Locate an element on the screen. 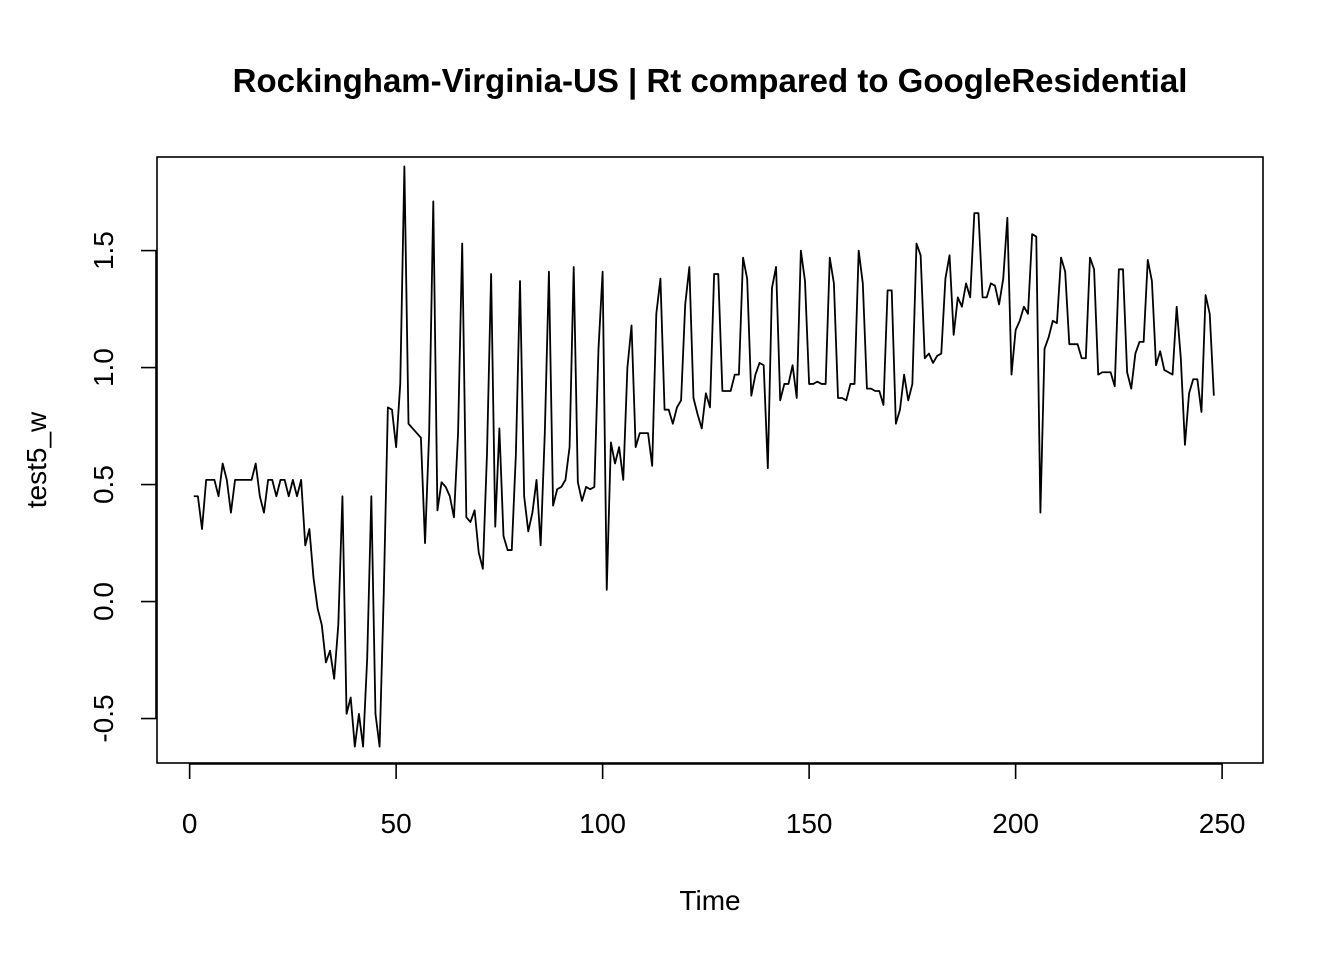  x-axis: 0 50 100 150 200 250 is located at coordinates (714, 801).